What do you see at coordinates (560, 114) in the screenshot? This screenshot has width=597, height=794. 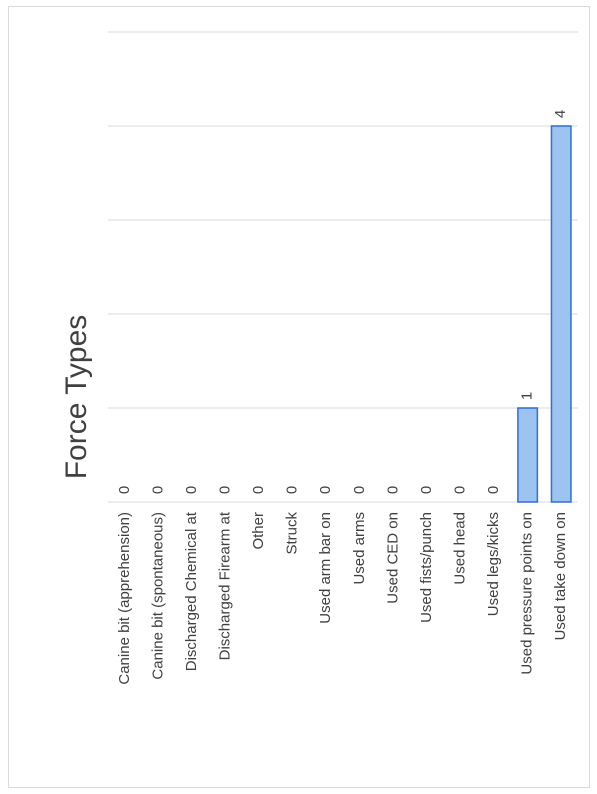 I see `data-label: 4` at bounding box center [560, 114].